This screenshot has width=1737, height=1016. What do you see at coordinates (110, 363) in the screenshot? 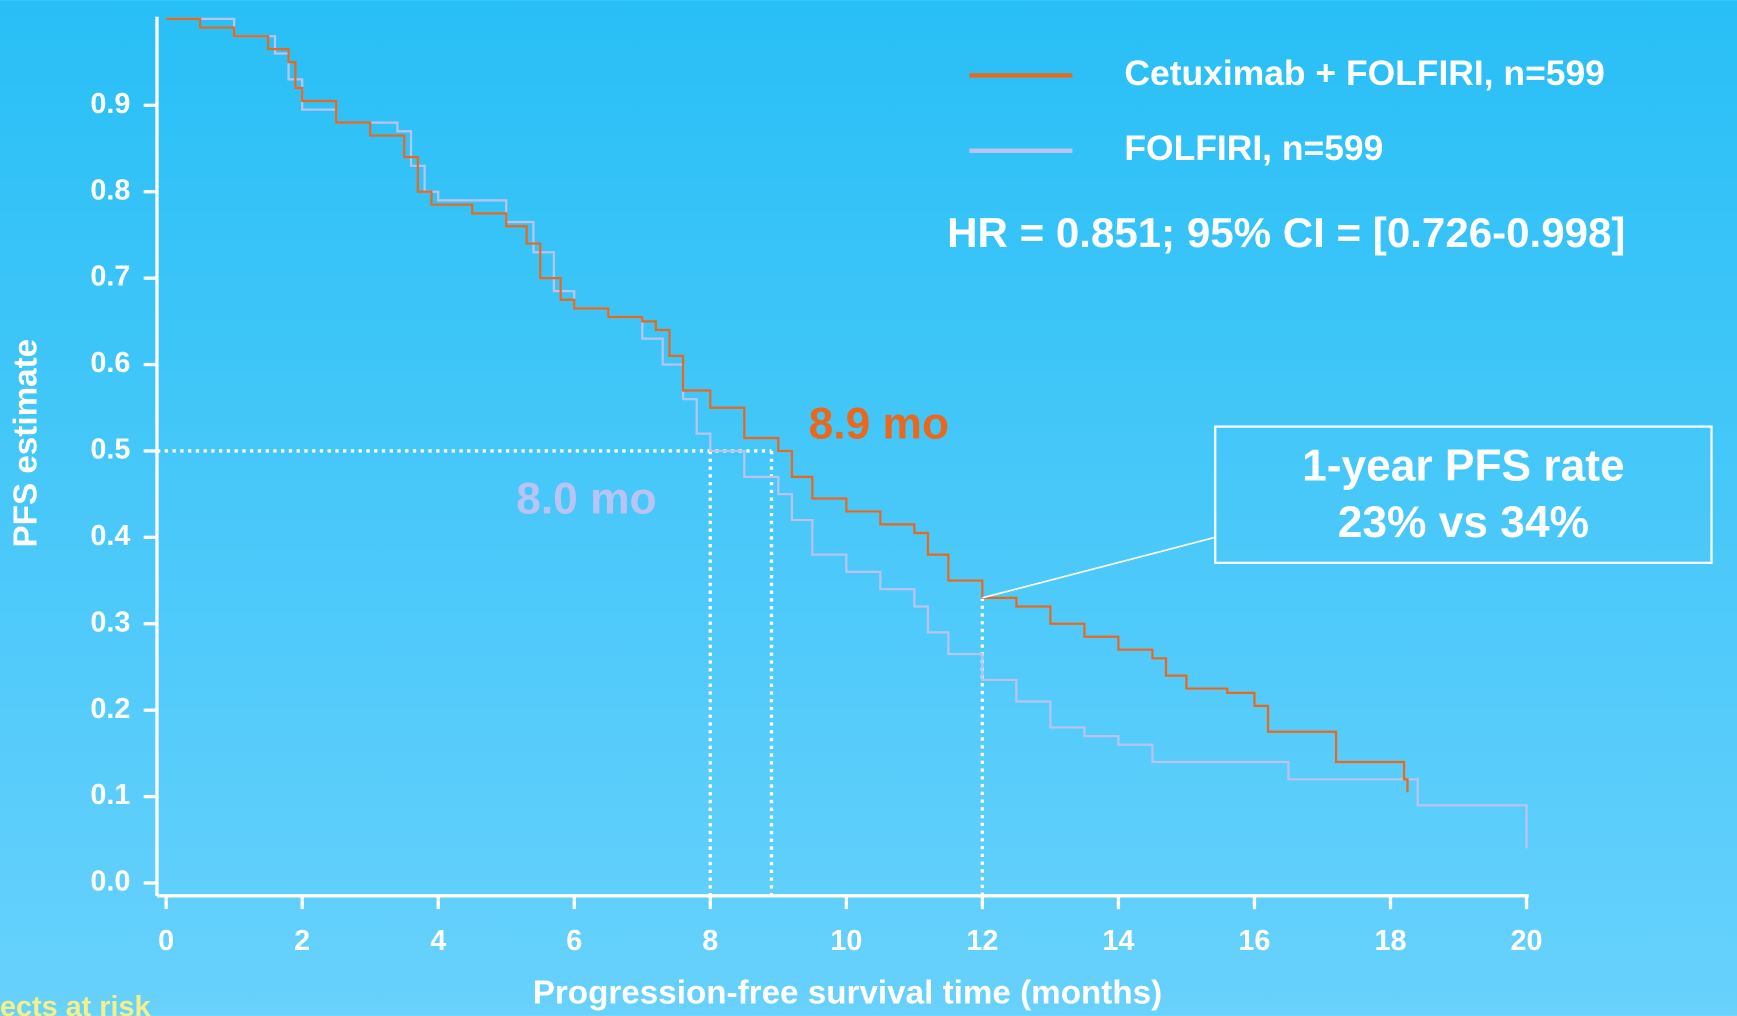
I see `y-tick-label: 0.6` at bounding box center [110, 363].